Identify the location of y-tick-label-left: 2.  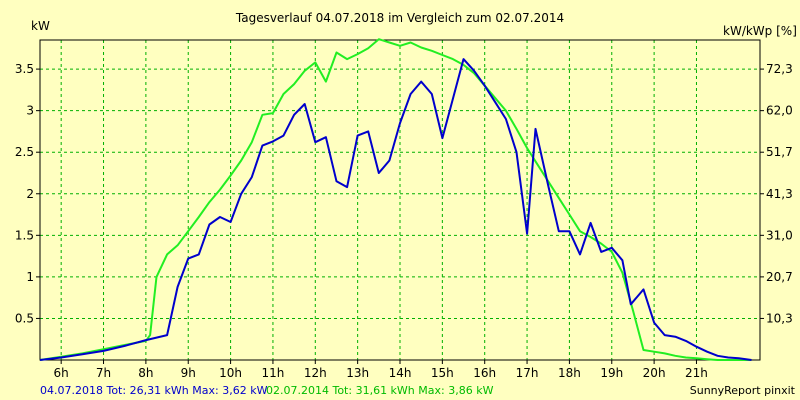
(30, 194).